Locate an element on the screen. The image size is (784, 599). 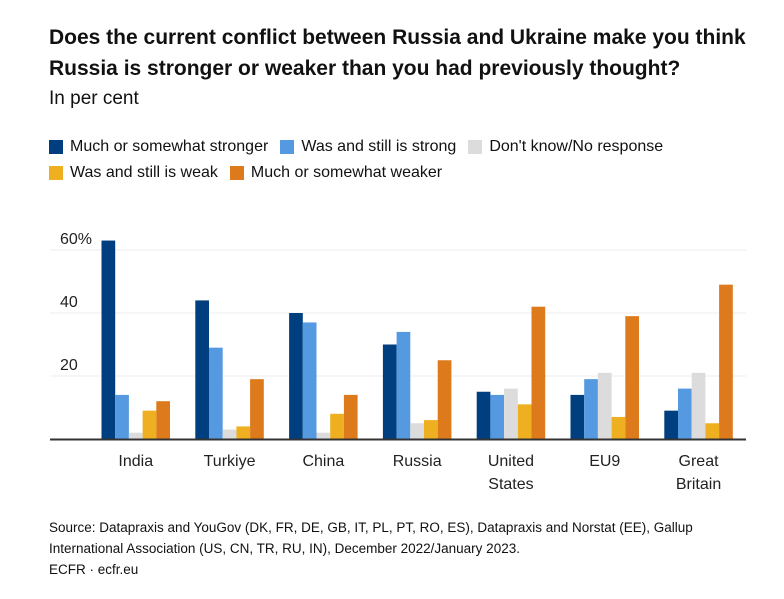
y-tick-label: 40 is located at coordinates (69, 302).